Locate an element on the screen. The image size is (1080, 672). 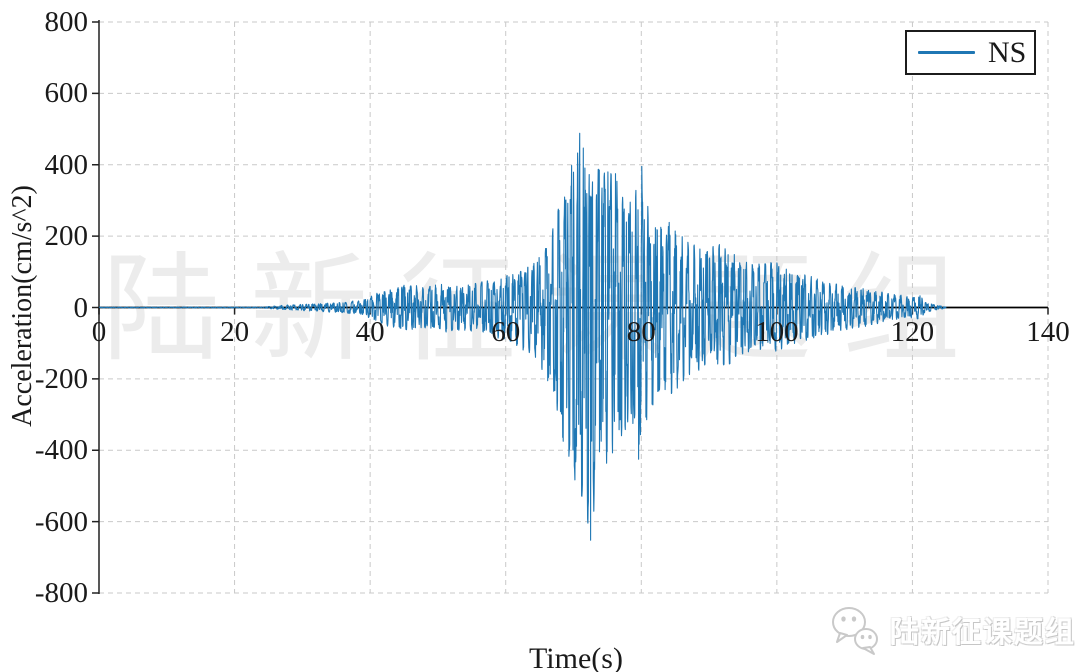
brand-text: 陆新征课题组 is located at coordinates (983, 633).